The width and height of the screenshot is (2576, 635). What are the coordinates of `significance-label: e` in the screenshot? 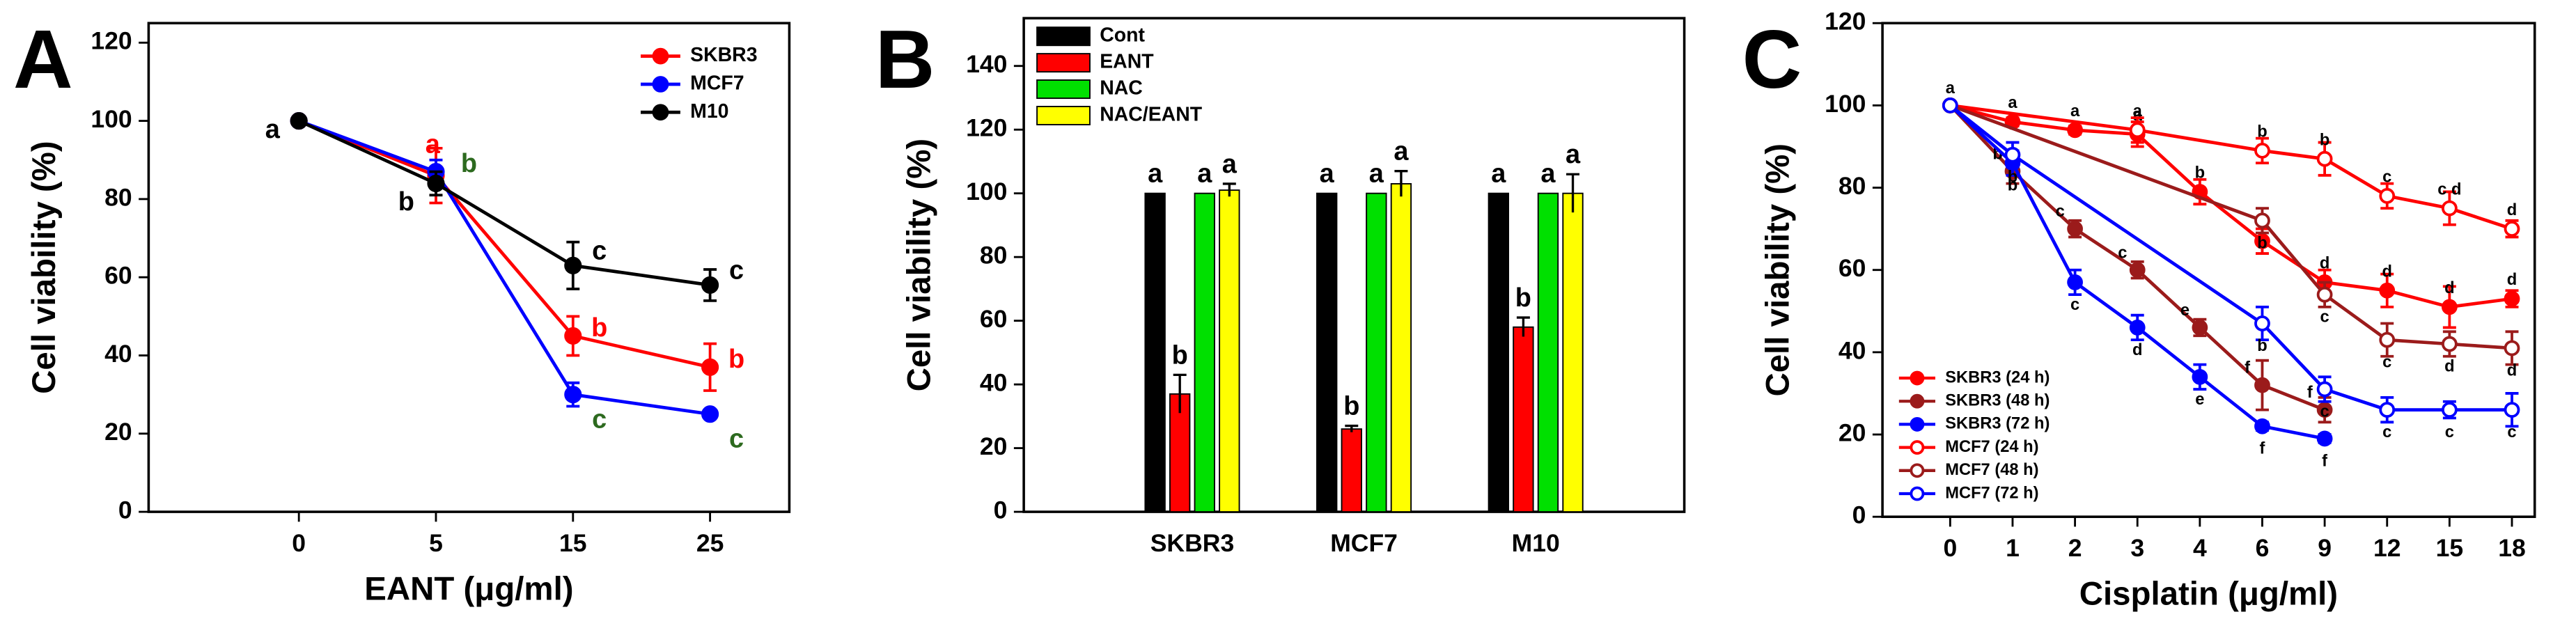 It's located at (2184, 310).